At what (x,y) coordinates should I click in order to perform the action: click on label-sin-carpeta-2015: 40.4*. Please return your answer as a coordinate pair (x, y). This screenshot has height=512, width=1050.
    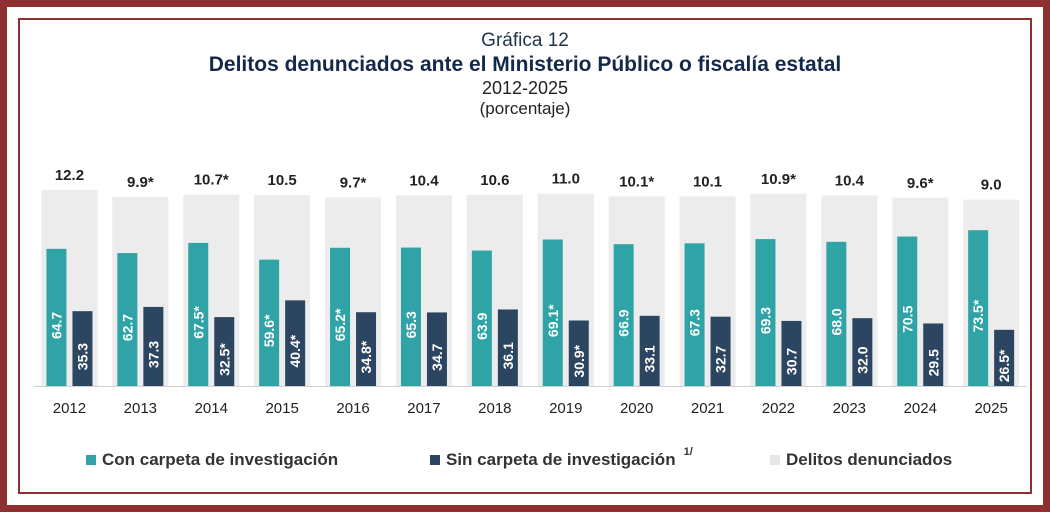
    Looking at the image, I should click on (295, 350).